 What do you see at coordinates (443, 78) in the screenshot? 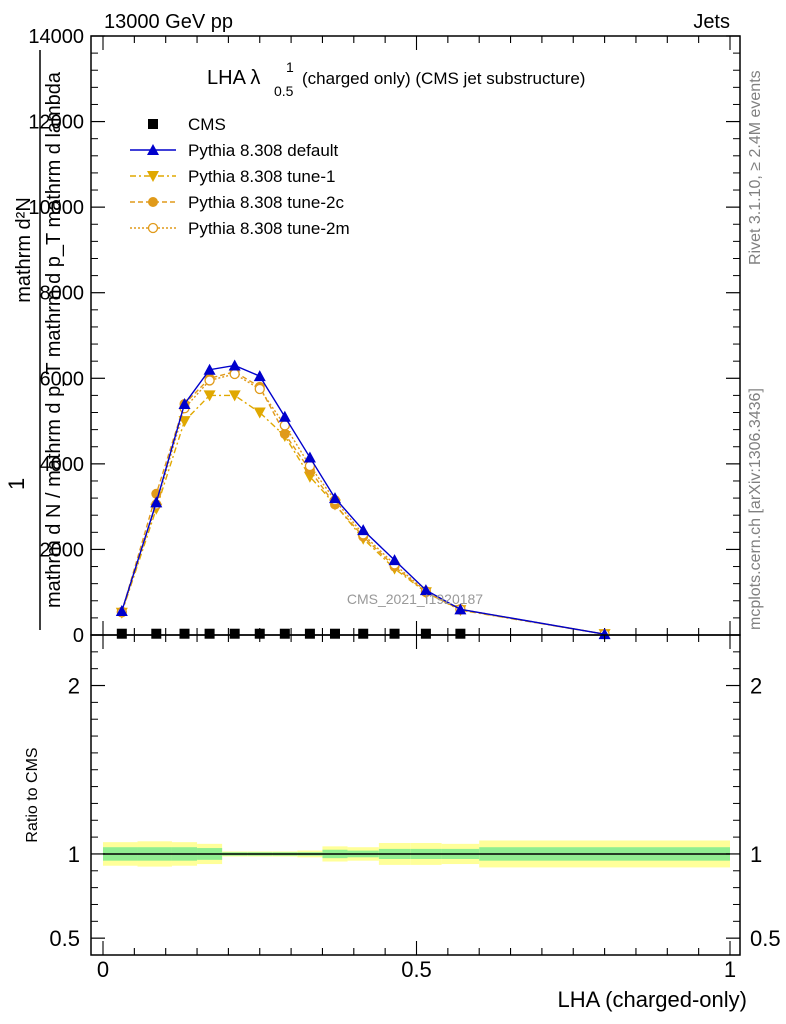
I see `title-rest: (charged only) (CMS jet substructure)` at bounding box center [443, 78].